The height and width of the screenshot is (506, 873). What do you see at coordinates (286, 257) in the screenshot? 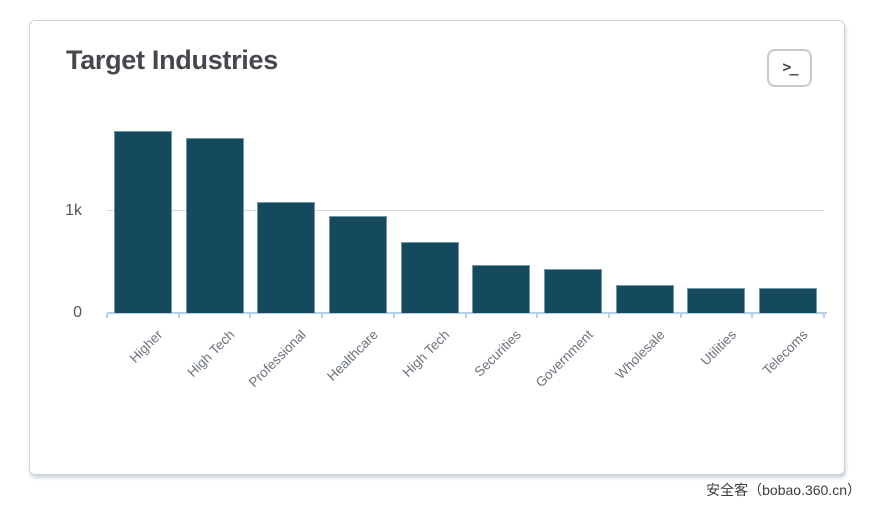
I see `bar-professional` at bounding box center [286, 257].